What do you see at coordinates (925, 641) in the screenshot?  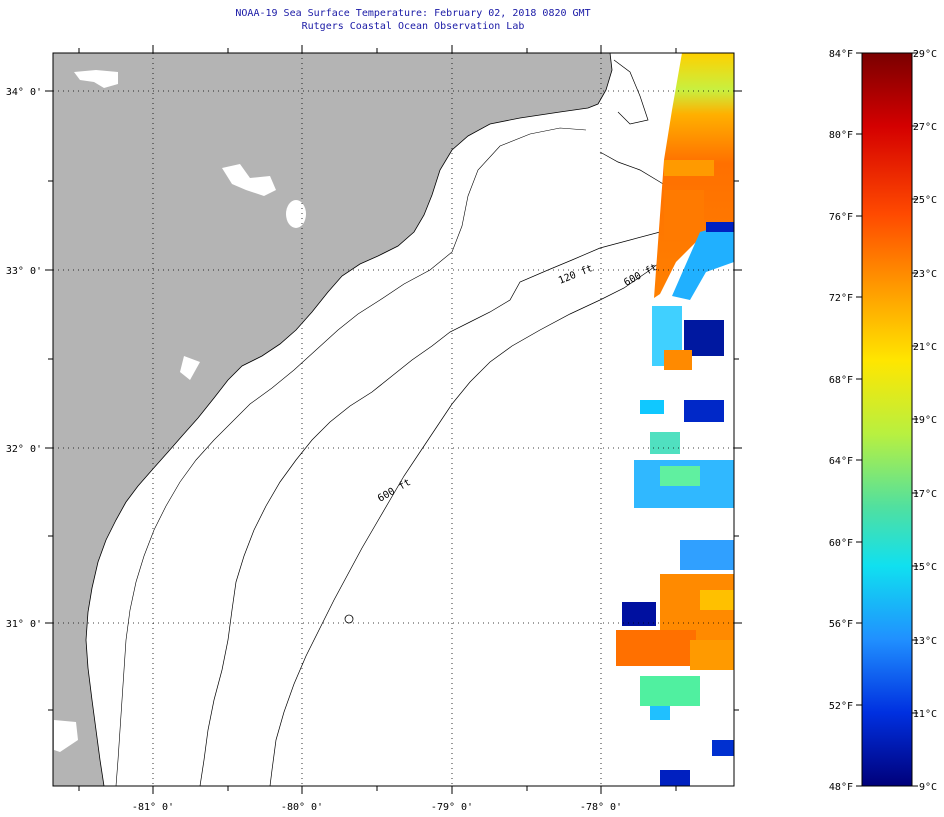 I see `colorbar-c-label: 13°C` at bounding box center [925, 641].